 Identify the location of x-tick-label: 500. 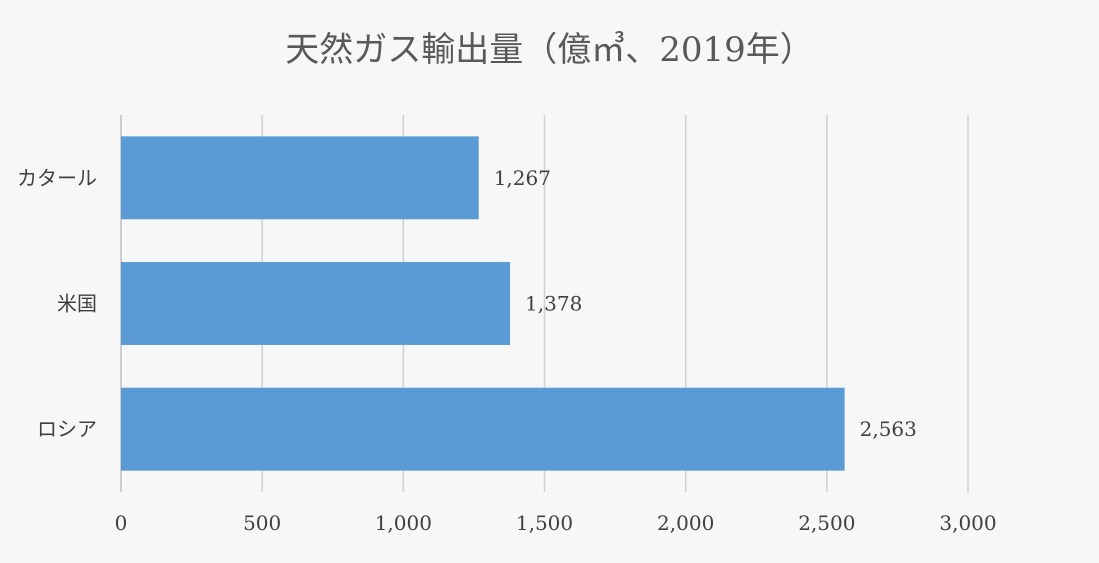
(262, 523).